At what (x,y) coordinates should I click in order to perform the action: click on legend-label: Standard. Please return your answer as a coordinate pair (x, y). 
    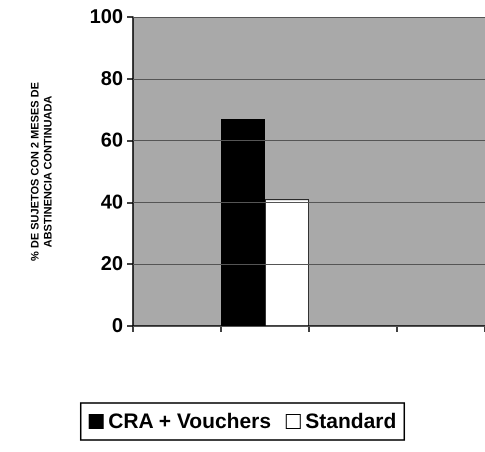
    Looking at the image, I should click on (350, 421).